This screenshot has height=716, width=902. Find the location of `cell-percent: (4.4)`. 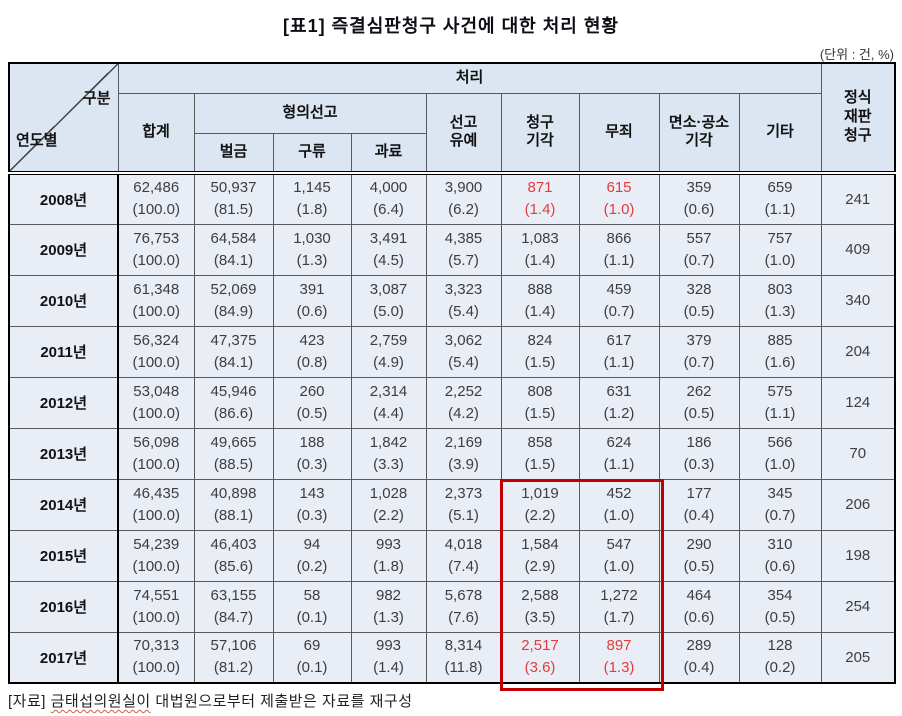

cell-percent: (4.4) is located at coordinates (388, 413).